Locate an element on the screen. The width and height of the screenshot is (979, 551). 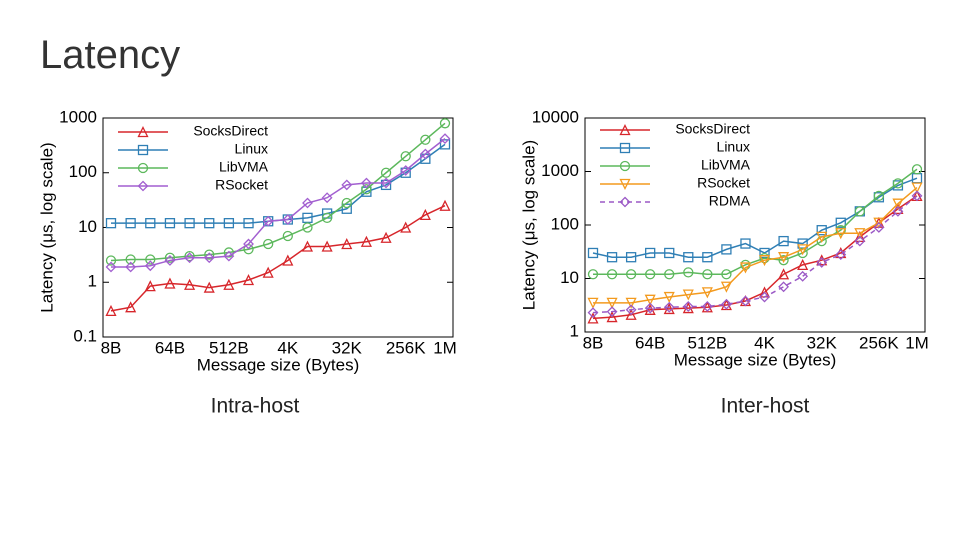
x-tick-label: 256K is located at coordinates (406, 347).